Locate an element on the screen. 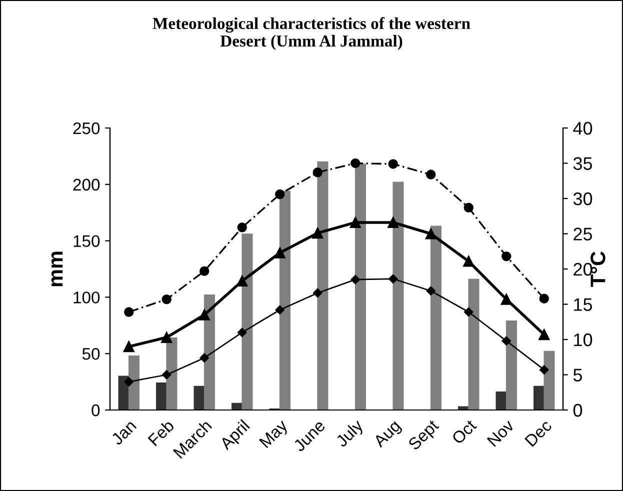 This screenshot has width=623, height=491. x-tick-label: Nov is located at coordinates (500, 432).